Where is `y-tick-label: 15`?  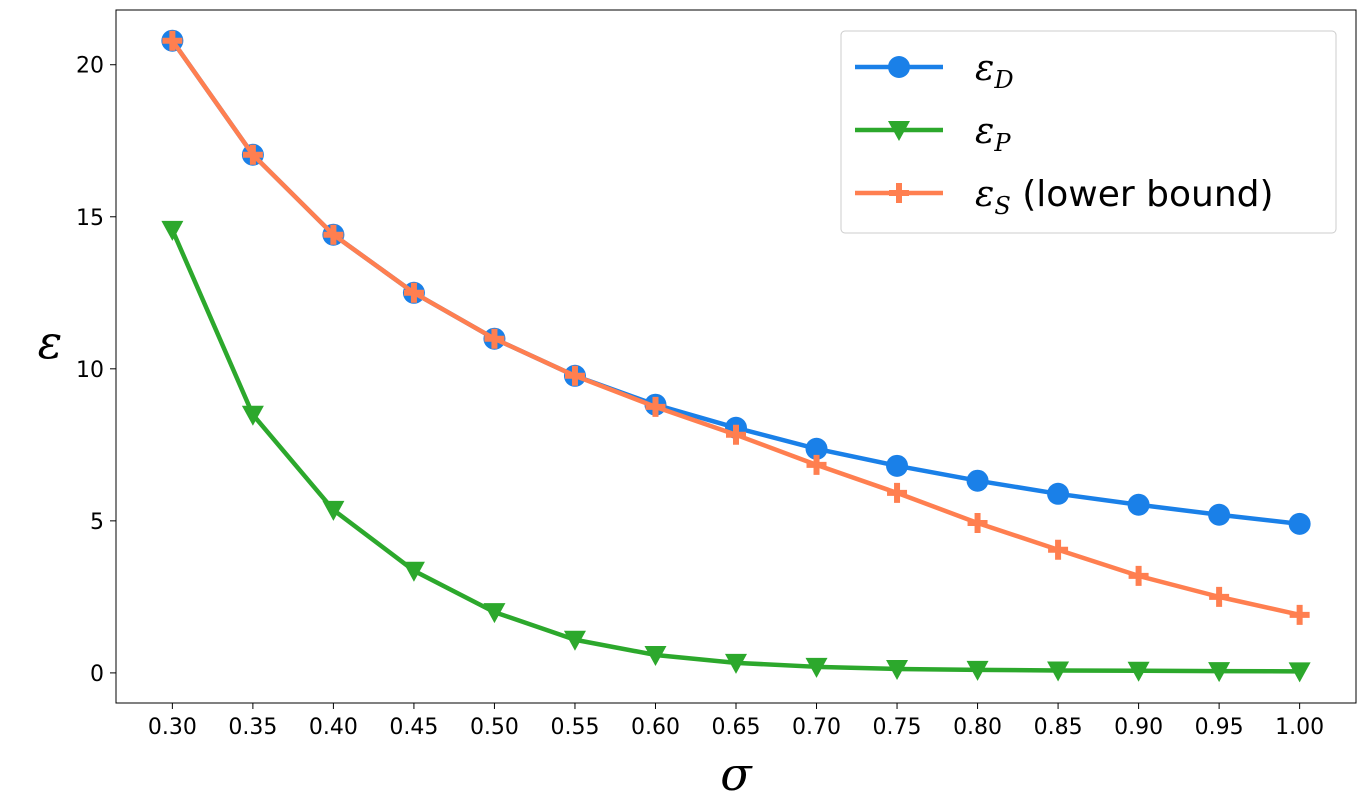
y-tick-label: 15 is located at coordinates (90, 218).